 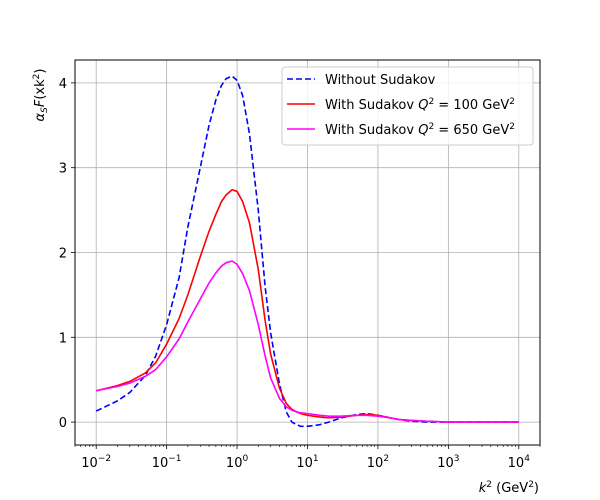 I want to click on x-tick-label: 10³, so click(x=448, y=462).